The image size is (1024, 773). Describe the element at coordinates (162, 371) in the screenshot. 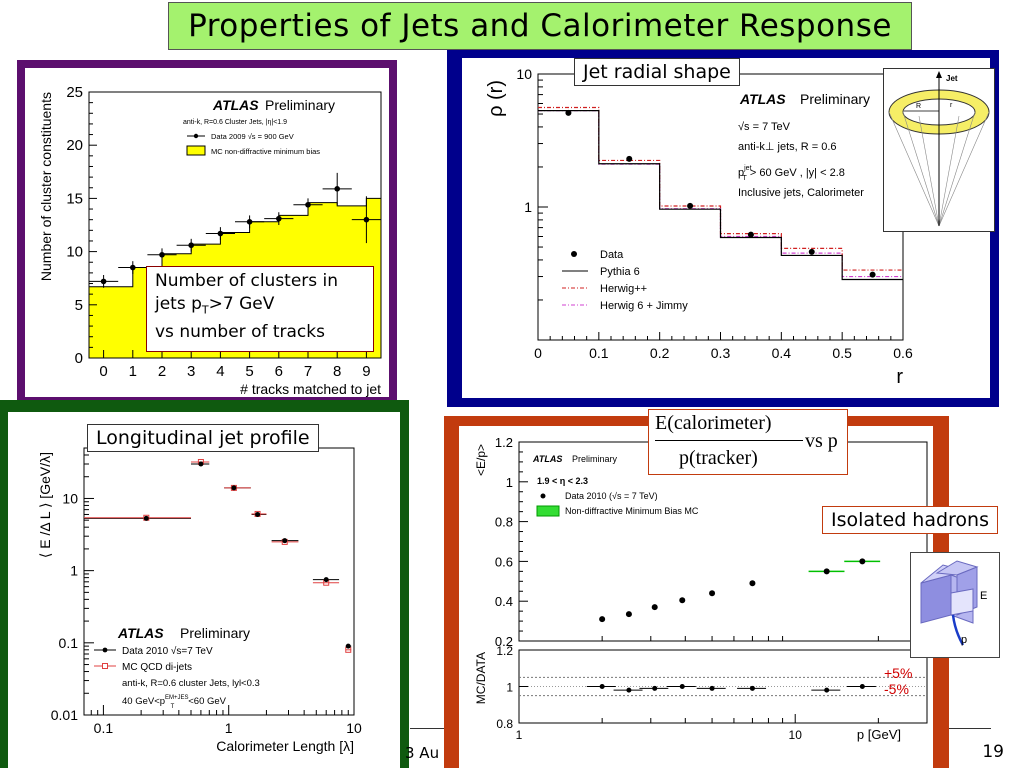

I see `x-tick-label: 2` at that location.